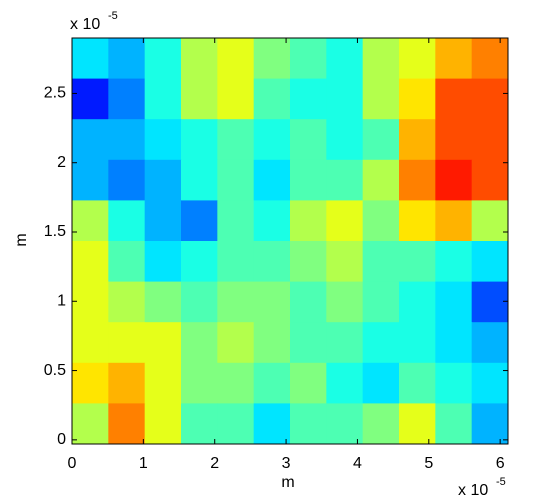  Describe the element at coordinates (61, 300) in the screenshot. I see `y-tick-label: 1` at that location.